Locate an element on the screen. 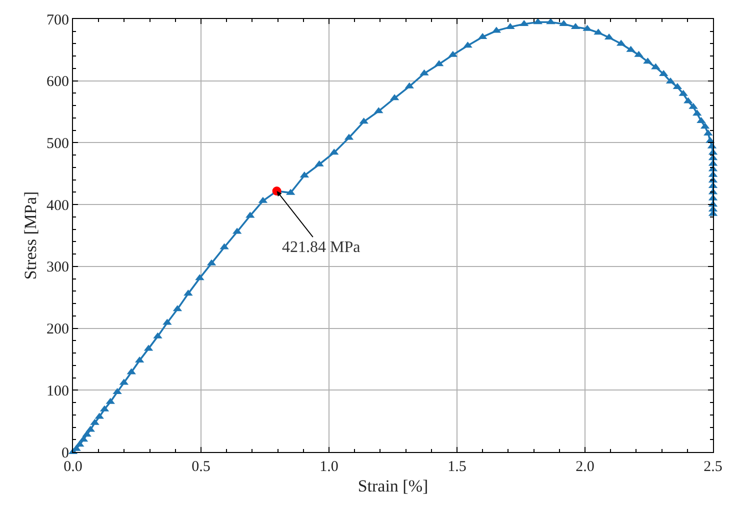 The width and height of the screenshot is (734, 507). y-axis-title: Stress [MPa] is located at coordinates (30, 235).